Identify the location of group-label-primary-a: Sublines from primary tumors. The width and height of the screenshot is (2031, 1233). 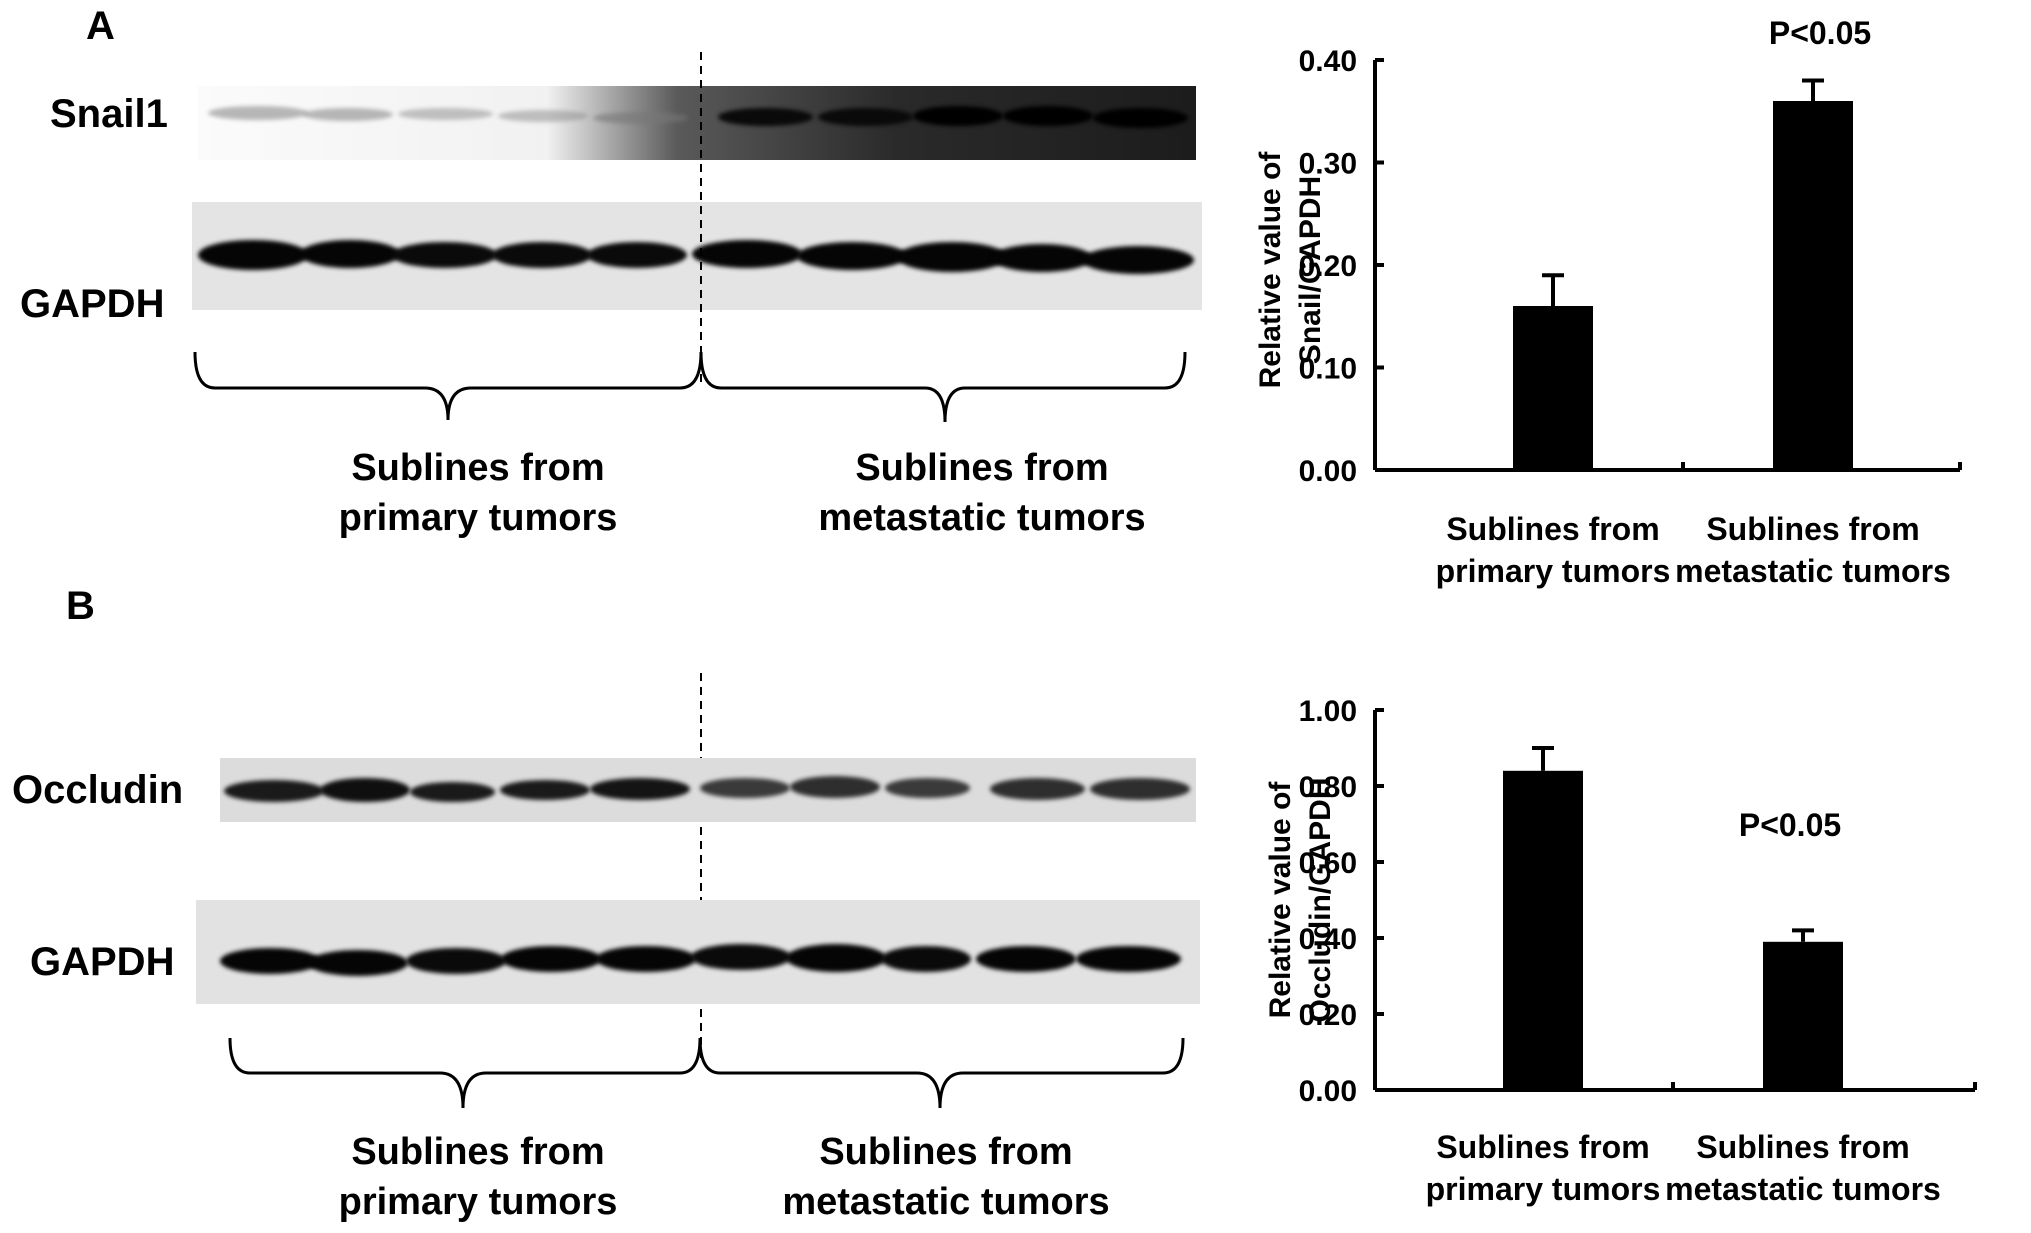
(478, 493).